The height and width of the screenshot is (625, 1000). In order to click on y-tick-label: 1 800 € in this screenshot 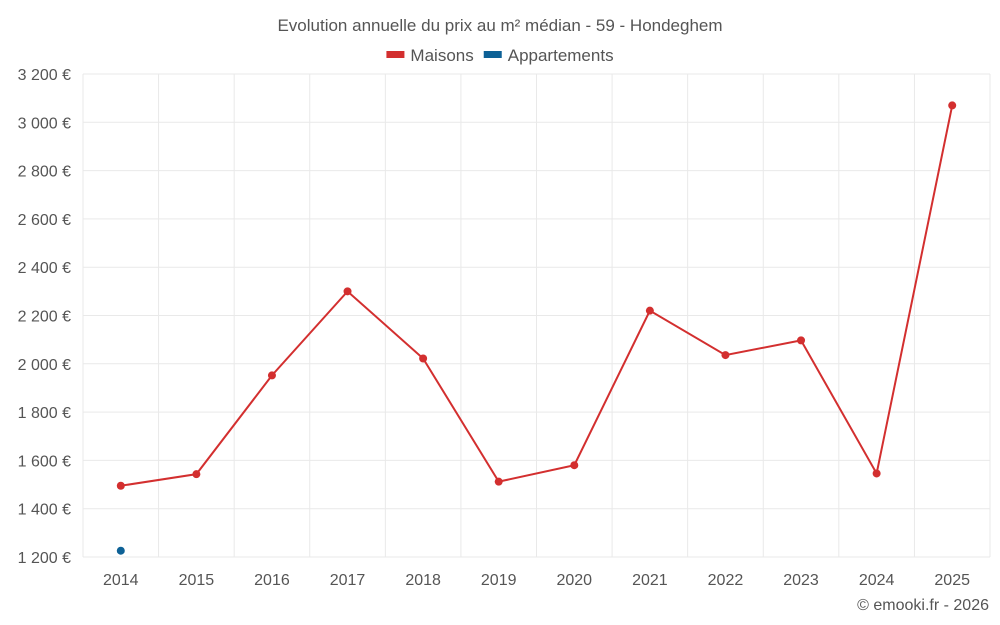, I will do `click(44, 413)`.